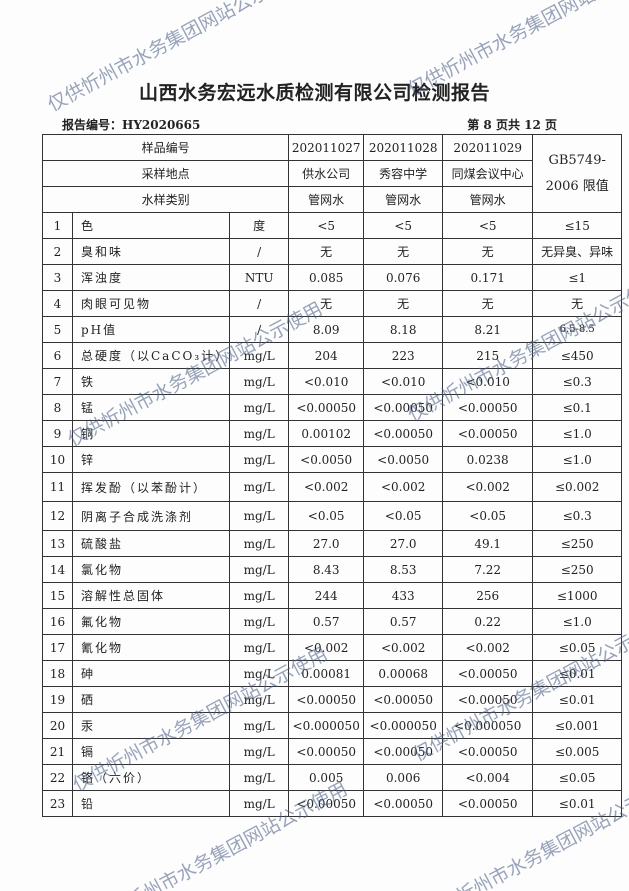 The image size is (629, 891). What do you see at coordinates (403, 329) in the screenshot?
I see `value: 8.18` at bounding box center [403, 329].